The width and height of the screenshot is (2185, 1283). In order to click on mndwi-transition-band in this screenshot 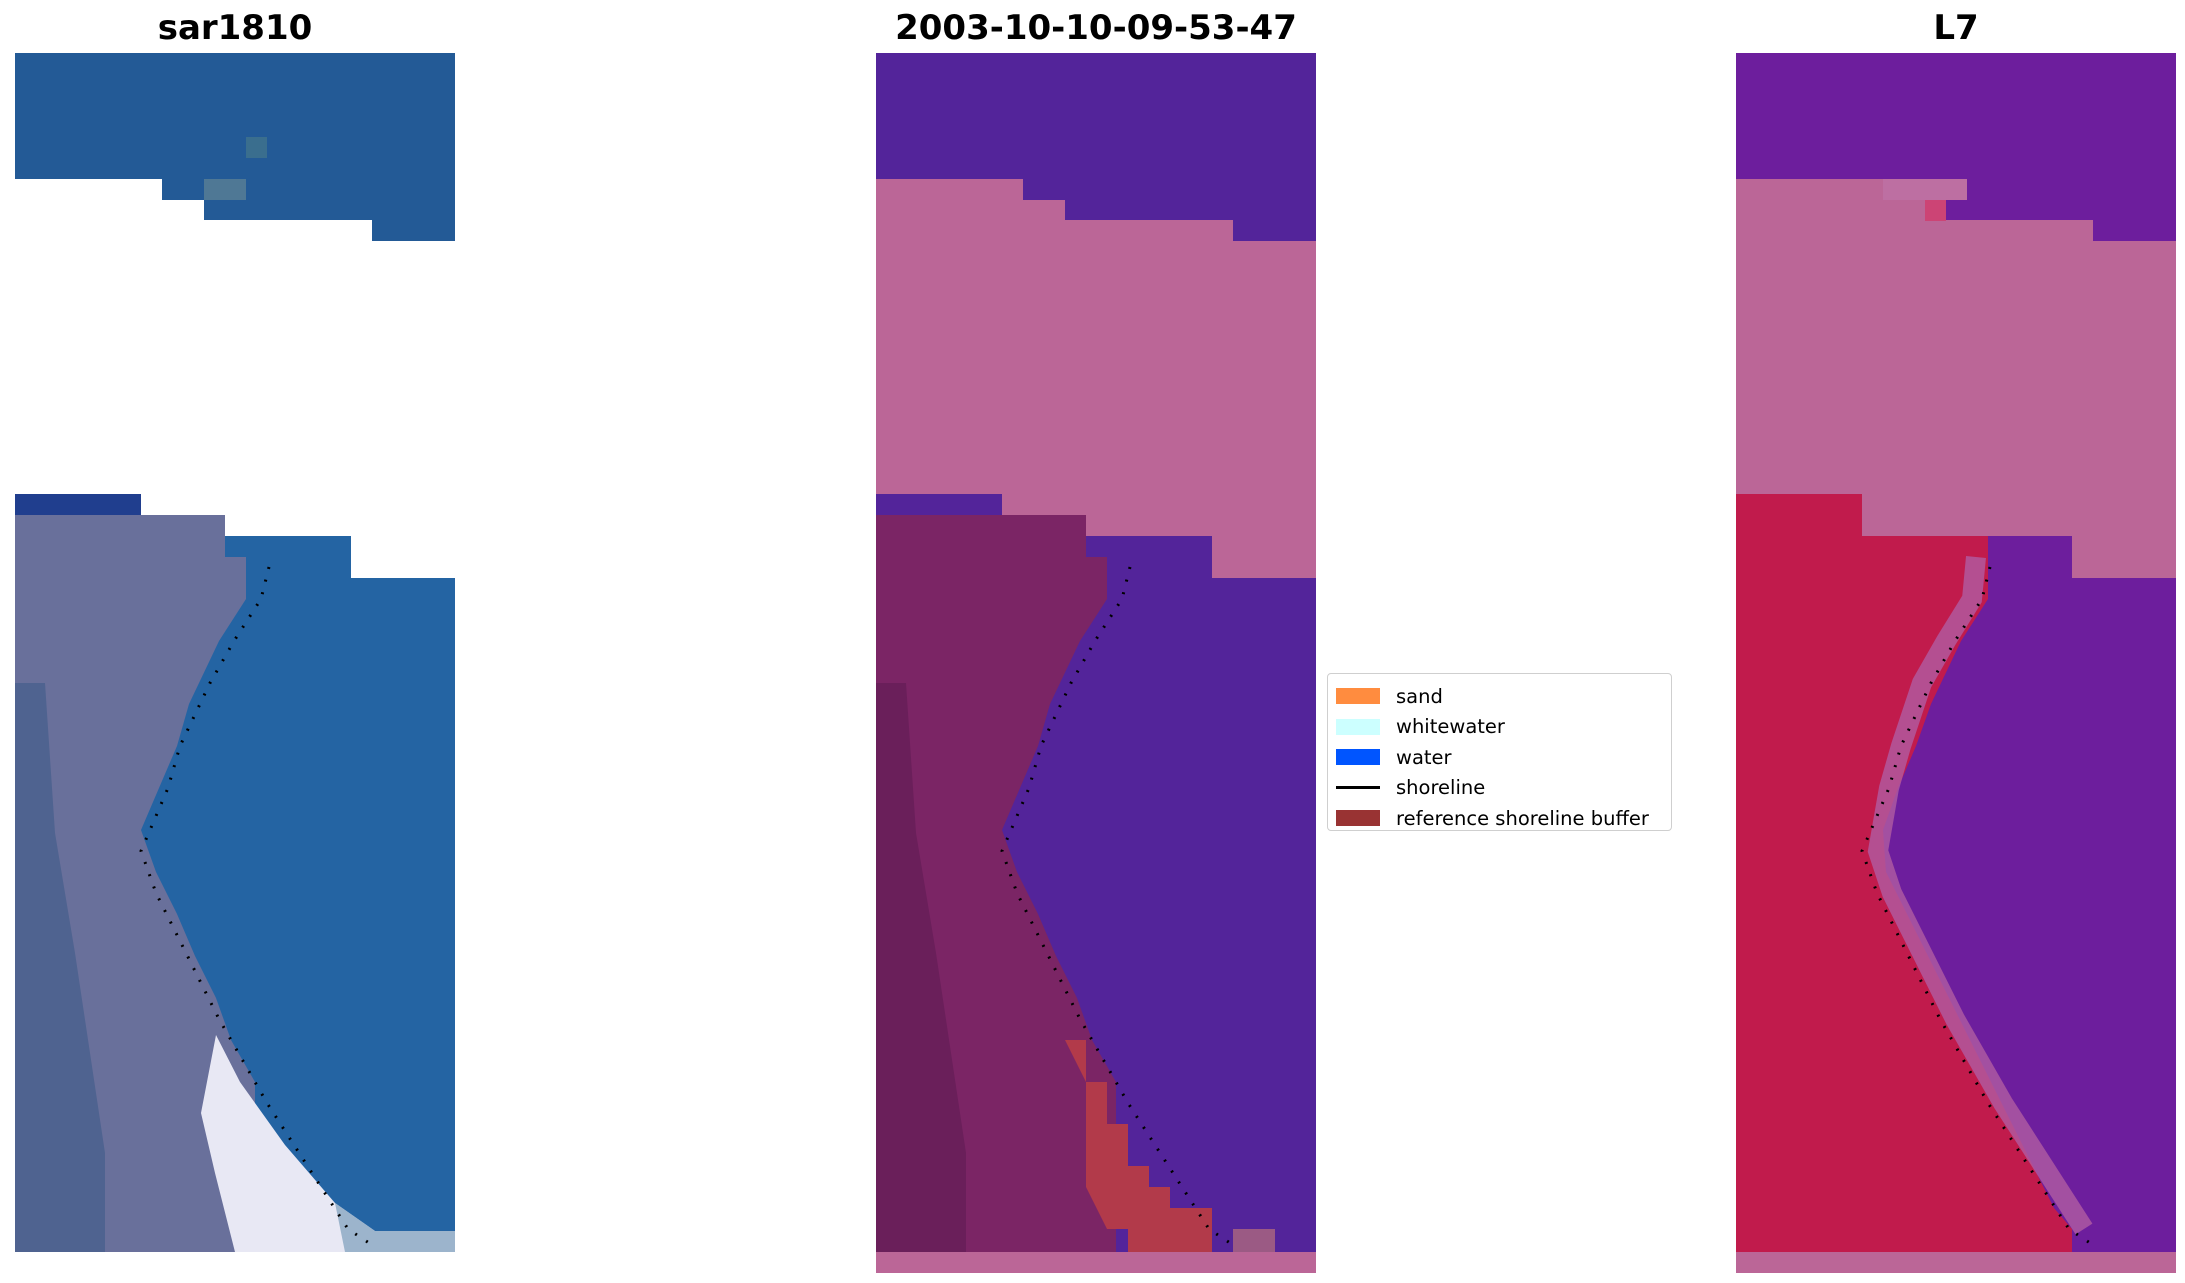, I will do `click(1980, 895)`.